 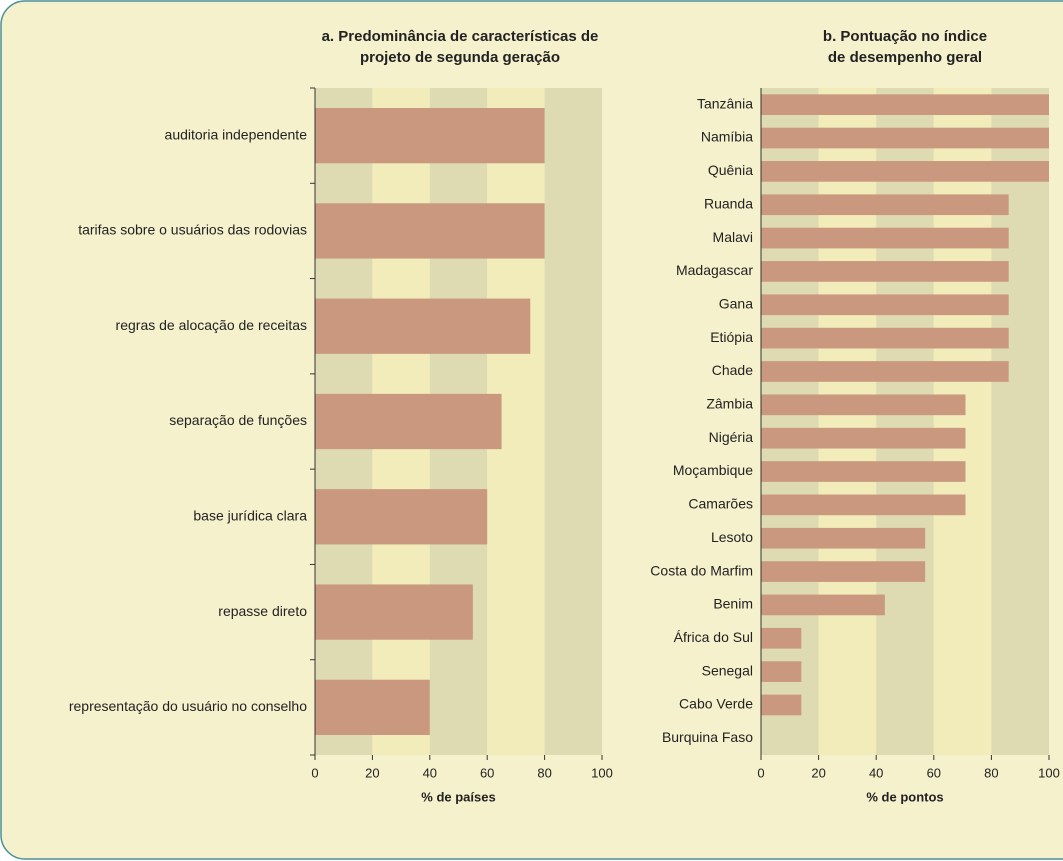 What do you see at coordinates (716, 704) in the screenshot?
I see `y-tick-label: Cabo Verde` at bounding box center [716, 704].